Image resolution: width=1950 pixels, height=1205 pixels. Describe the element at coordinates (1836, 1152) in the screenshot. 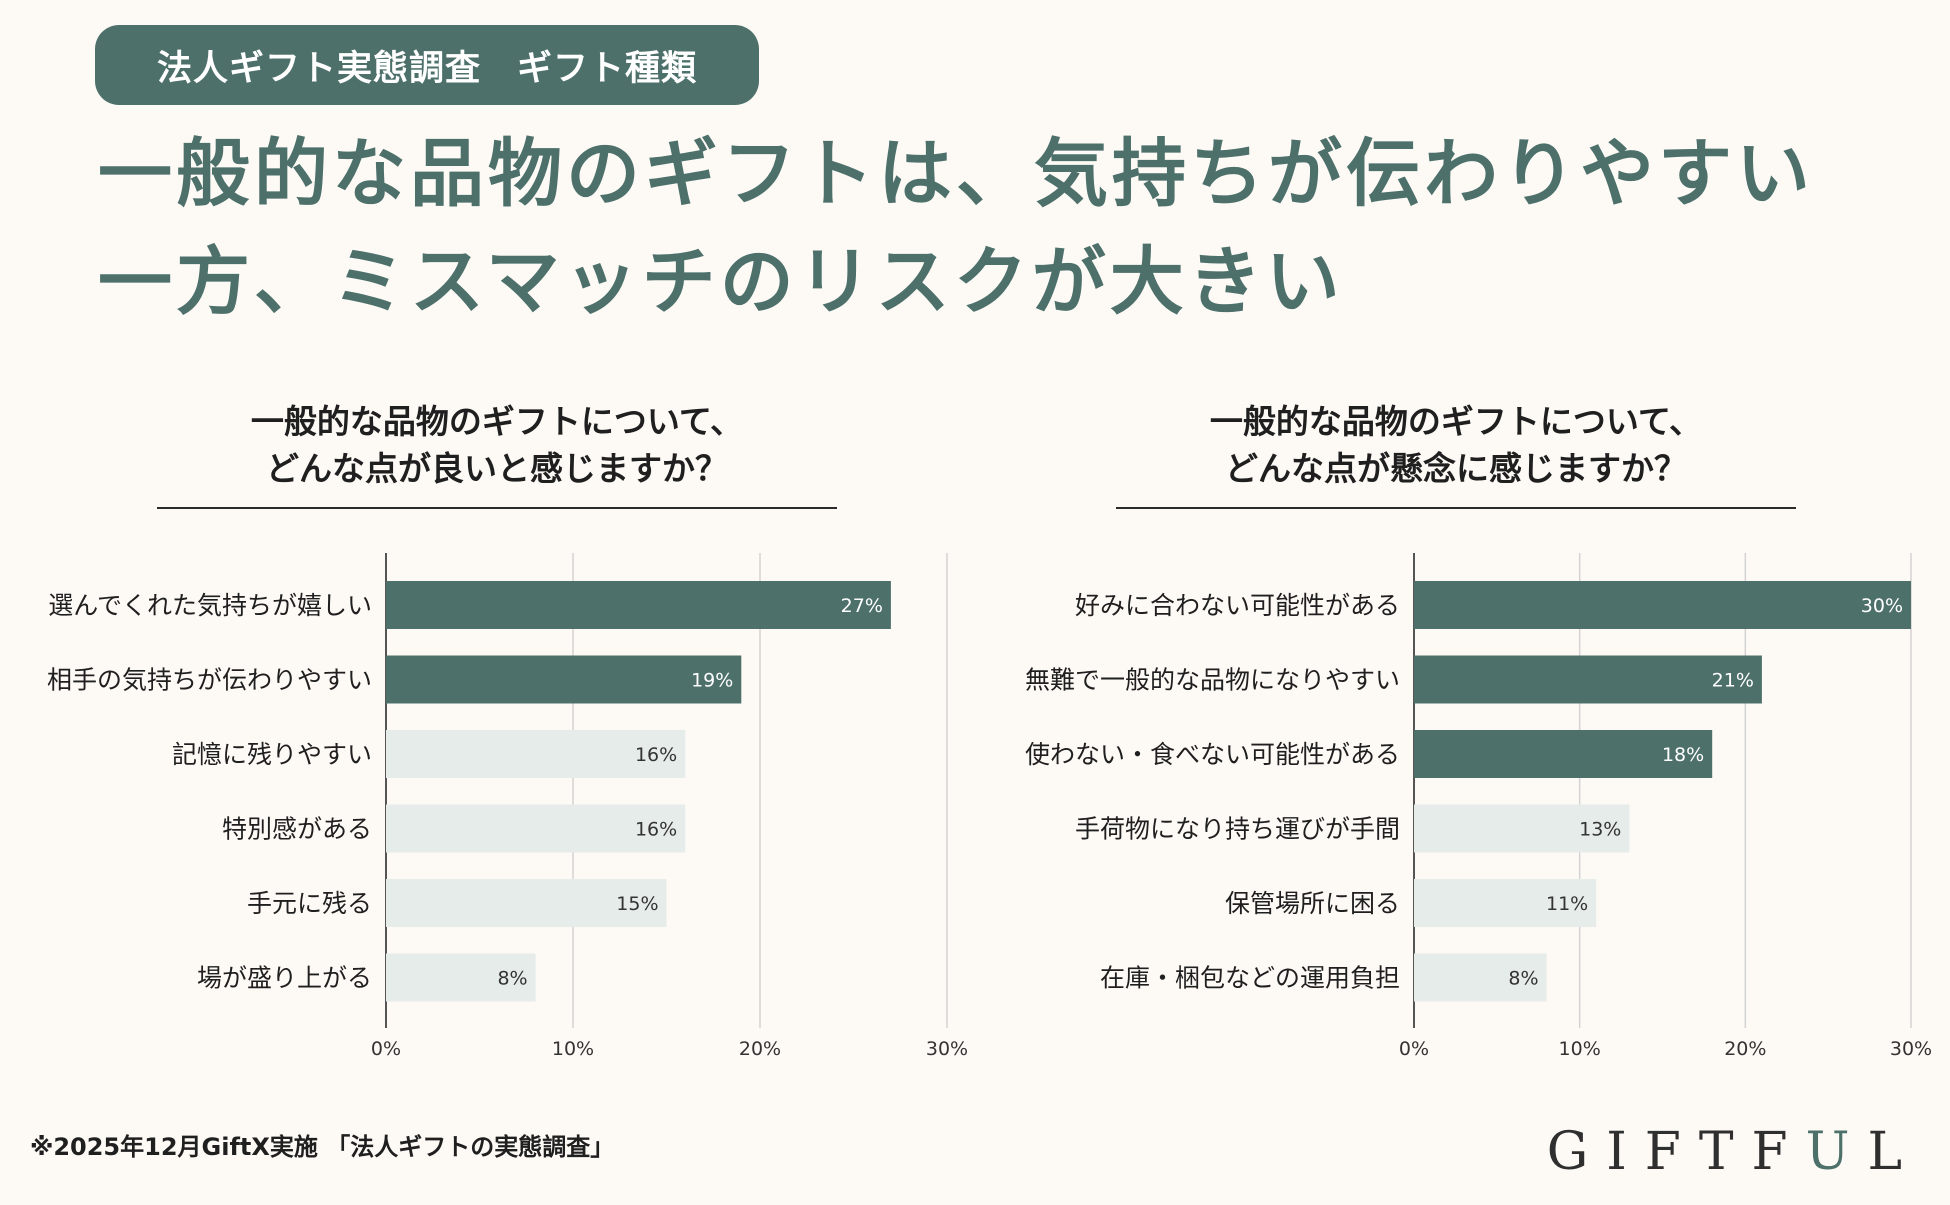

I see `logo-text-accent: U` at that location.